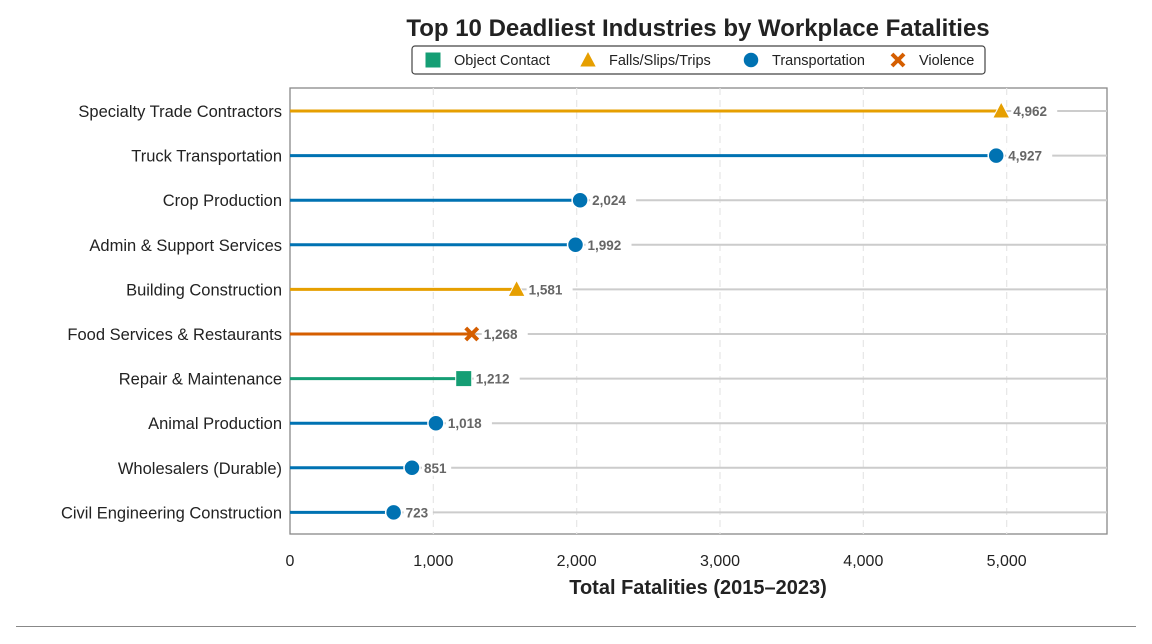  I want to click on category-label: Wholesalers (Durable), so click(200, 469).